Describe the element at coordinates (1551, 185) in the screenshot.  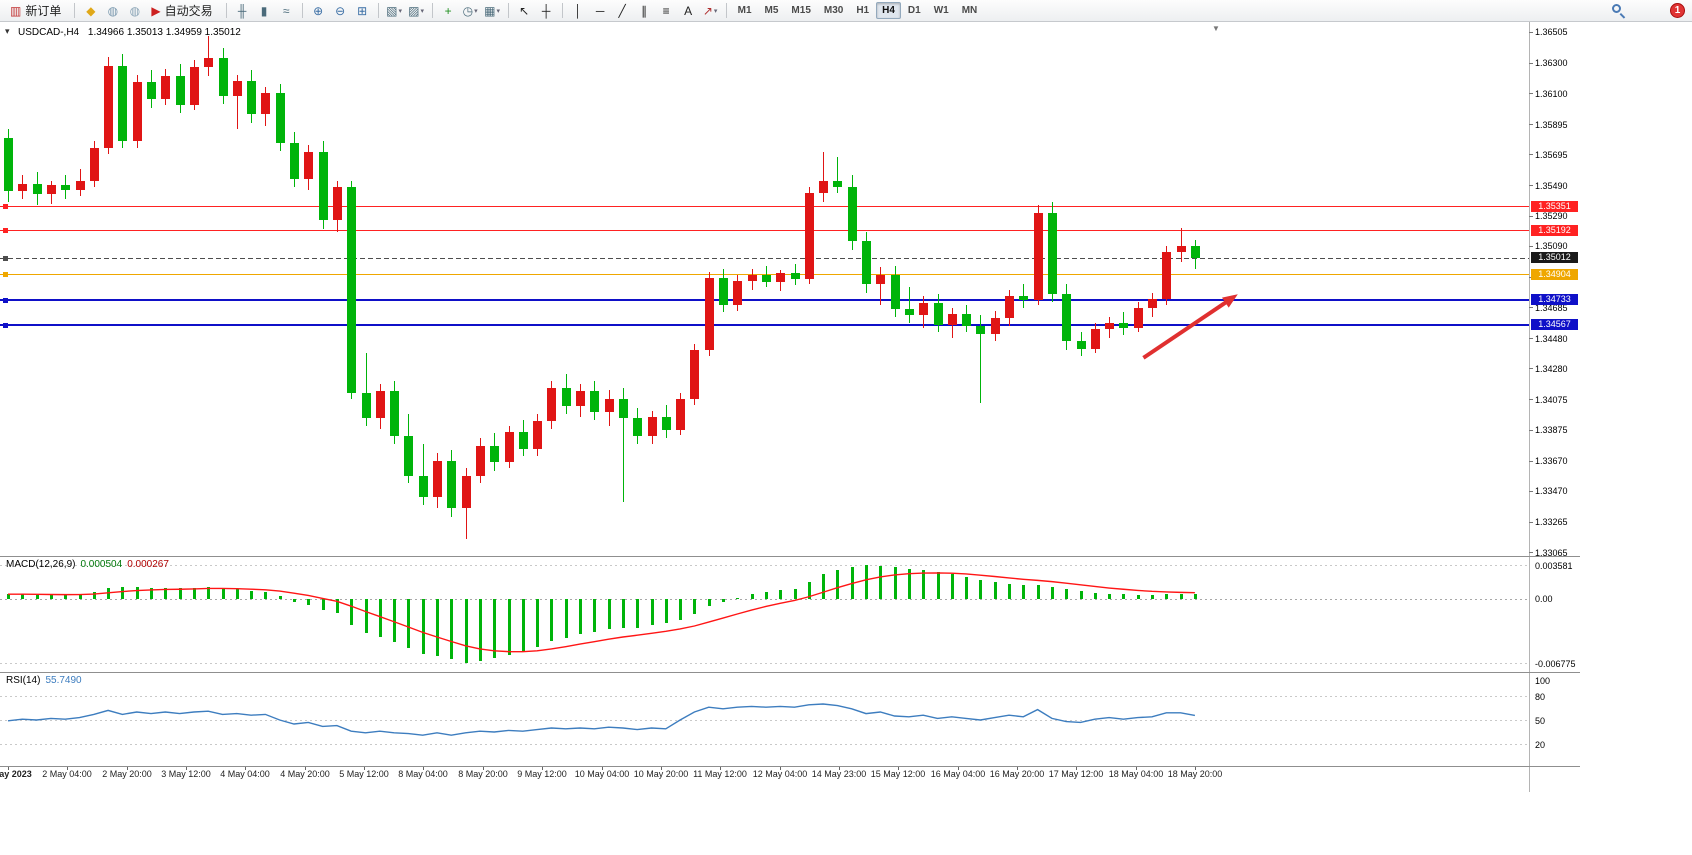
I see `price-axis-label: 1.35490` at that location.